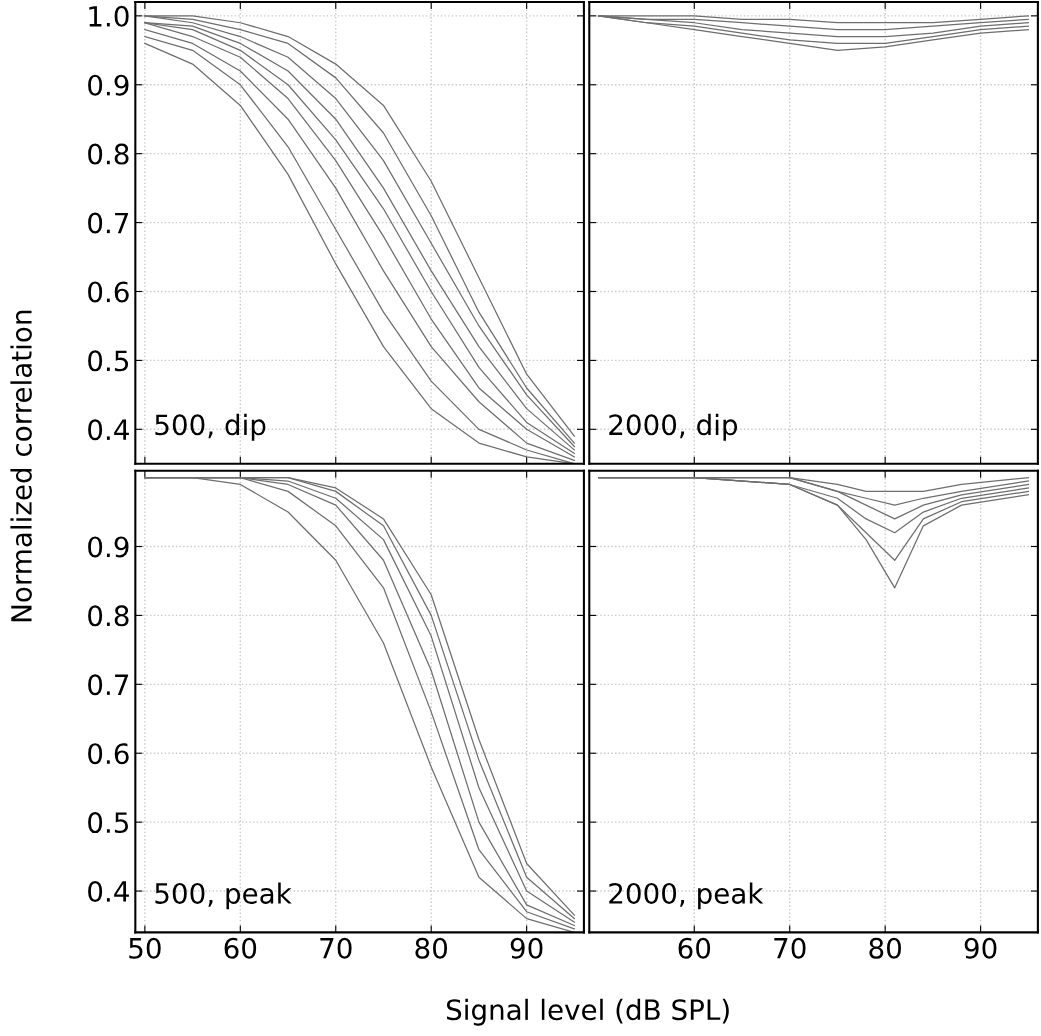 The width and height of the screenshot is (1041, 1036). Describe the element at coordinates (145, 948) in the screenshot. I see `x-tick-label: 50` at that location.